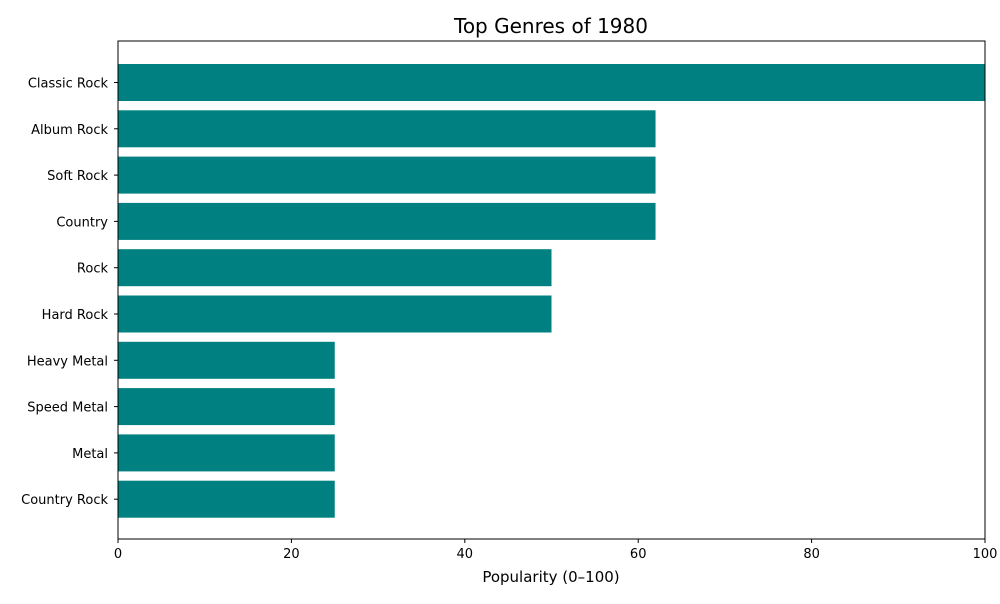 This screenshot has height=604, width=1000. What do you see at coordinates (67, 408) in the screenshot?
I see `y-tick-label: Speed Metal` at bounding box center [67, 408].